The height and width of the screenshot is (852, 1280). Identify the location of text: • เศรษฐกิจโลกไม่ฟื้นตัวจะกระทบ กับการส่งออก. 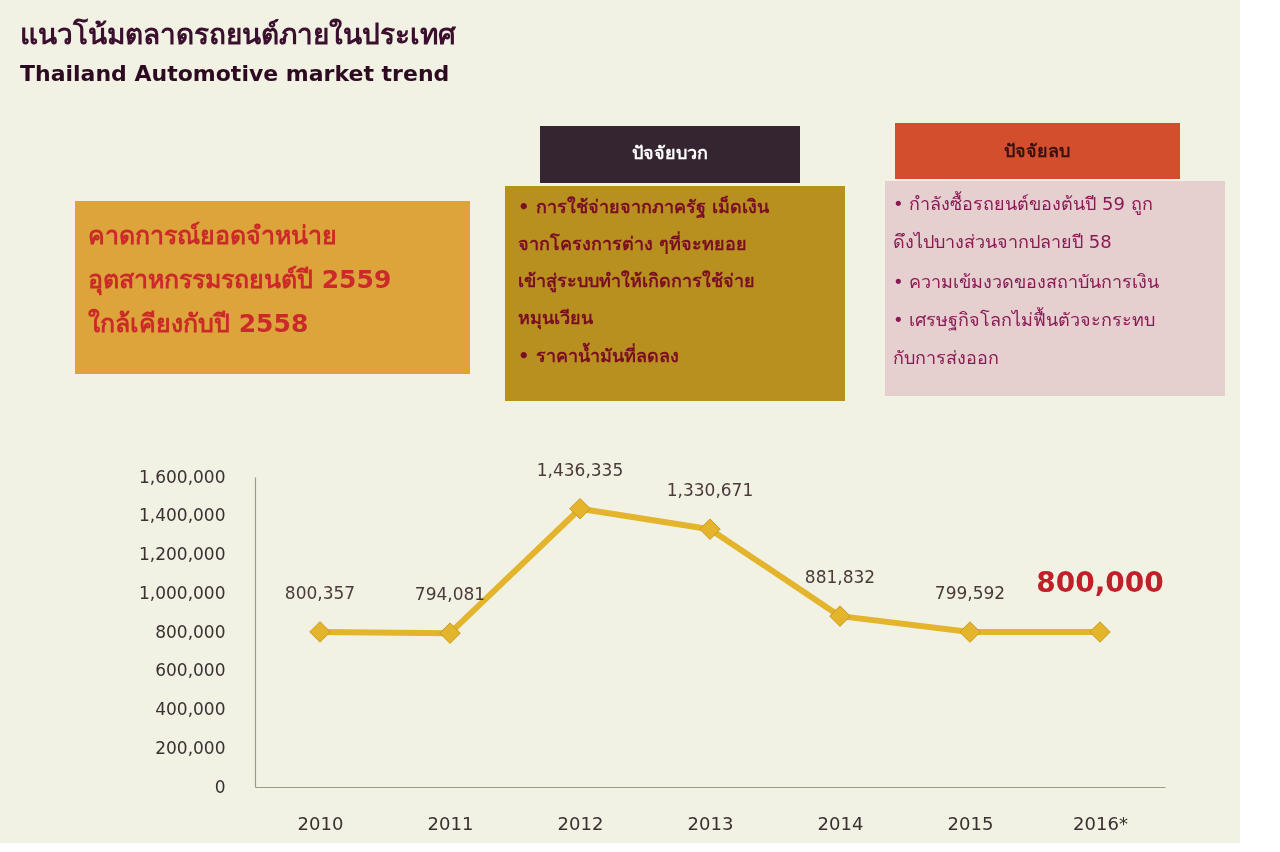
(1024, 337).